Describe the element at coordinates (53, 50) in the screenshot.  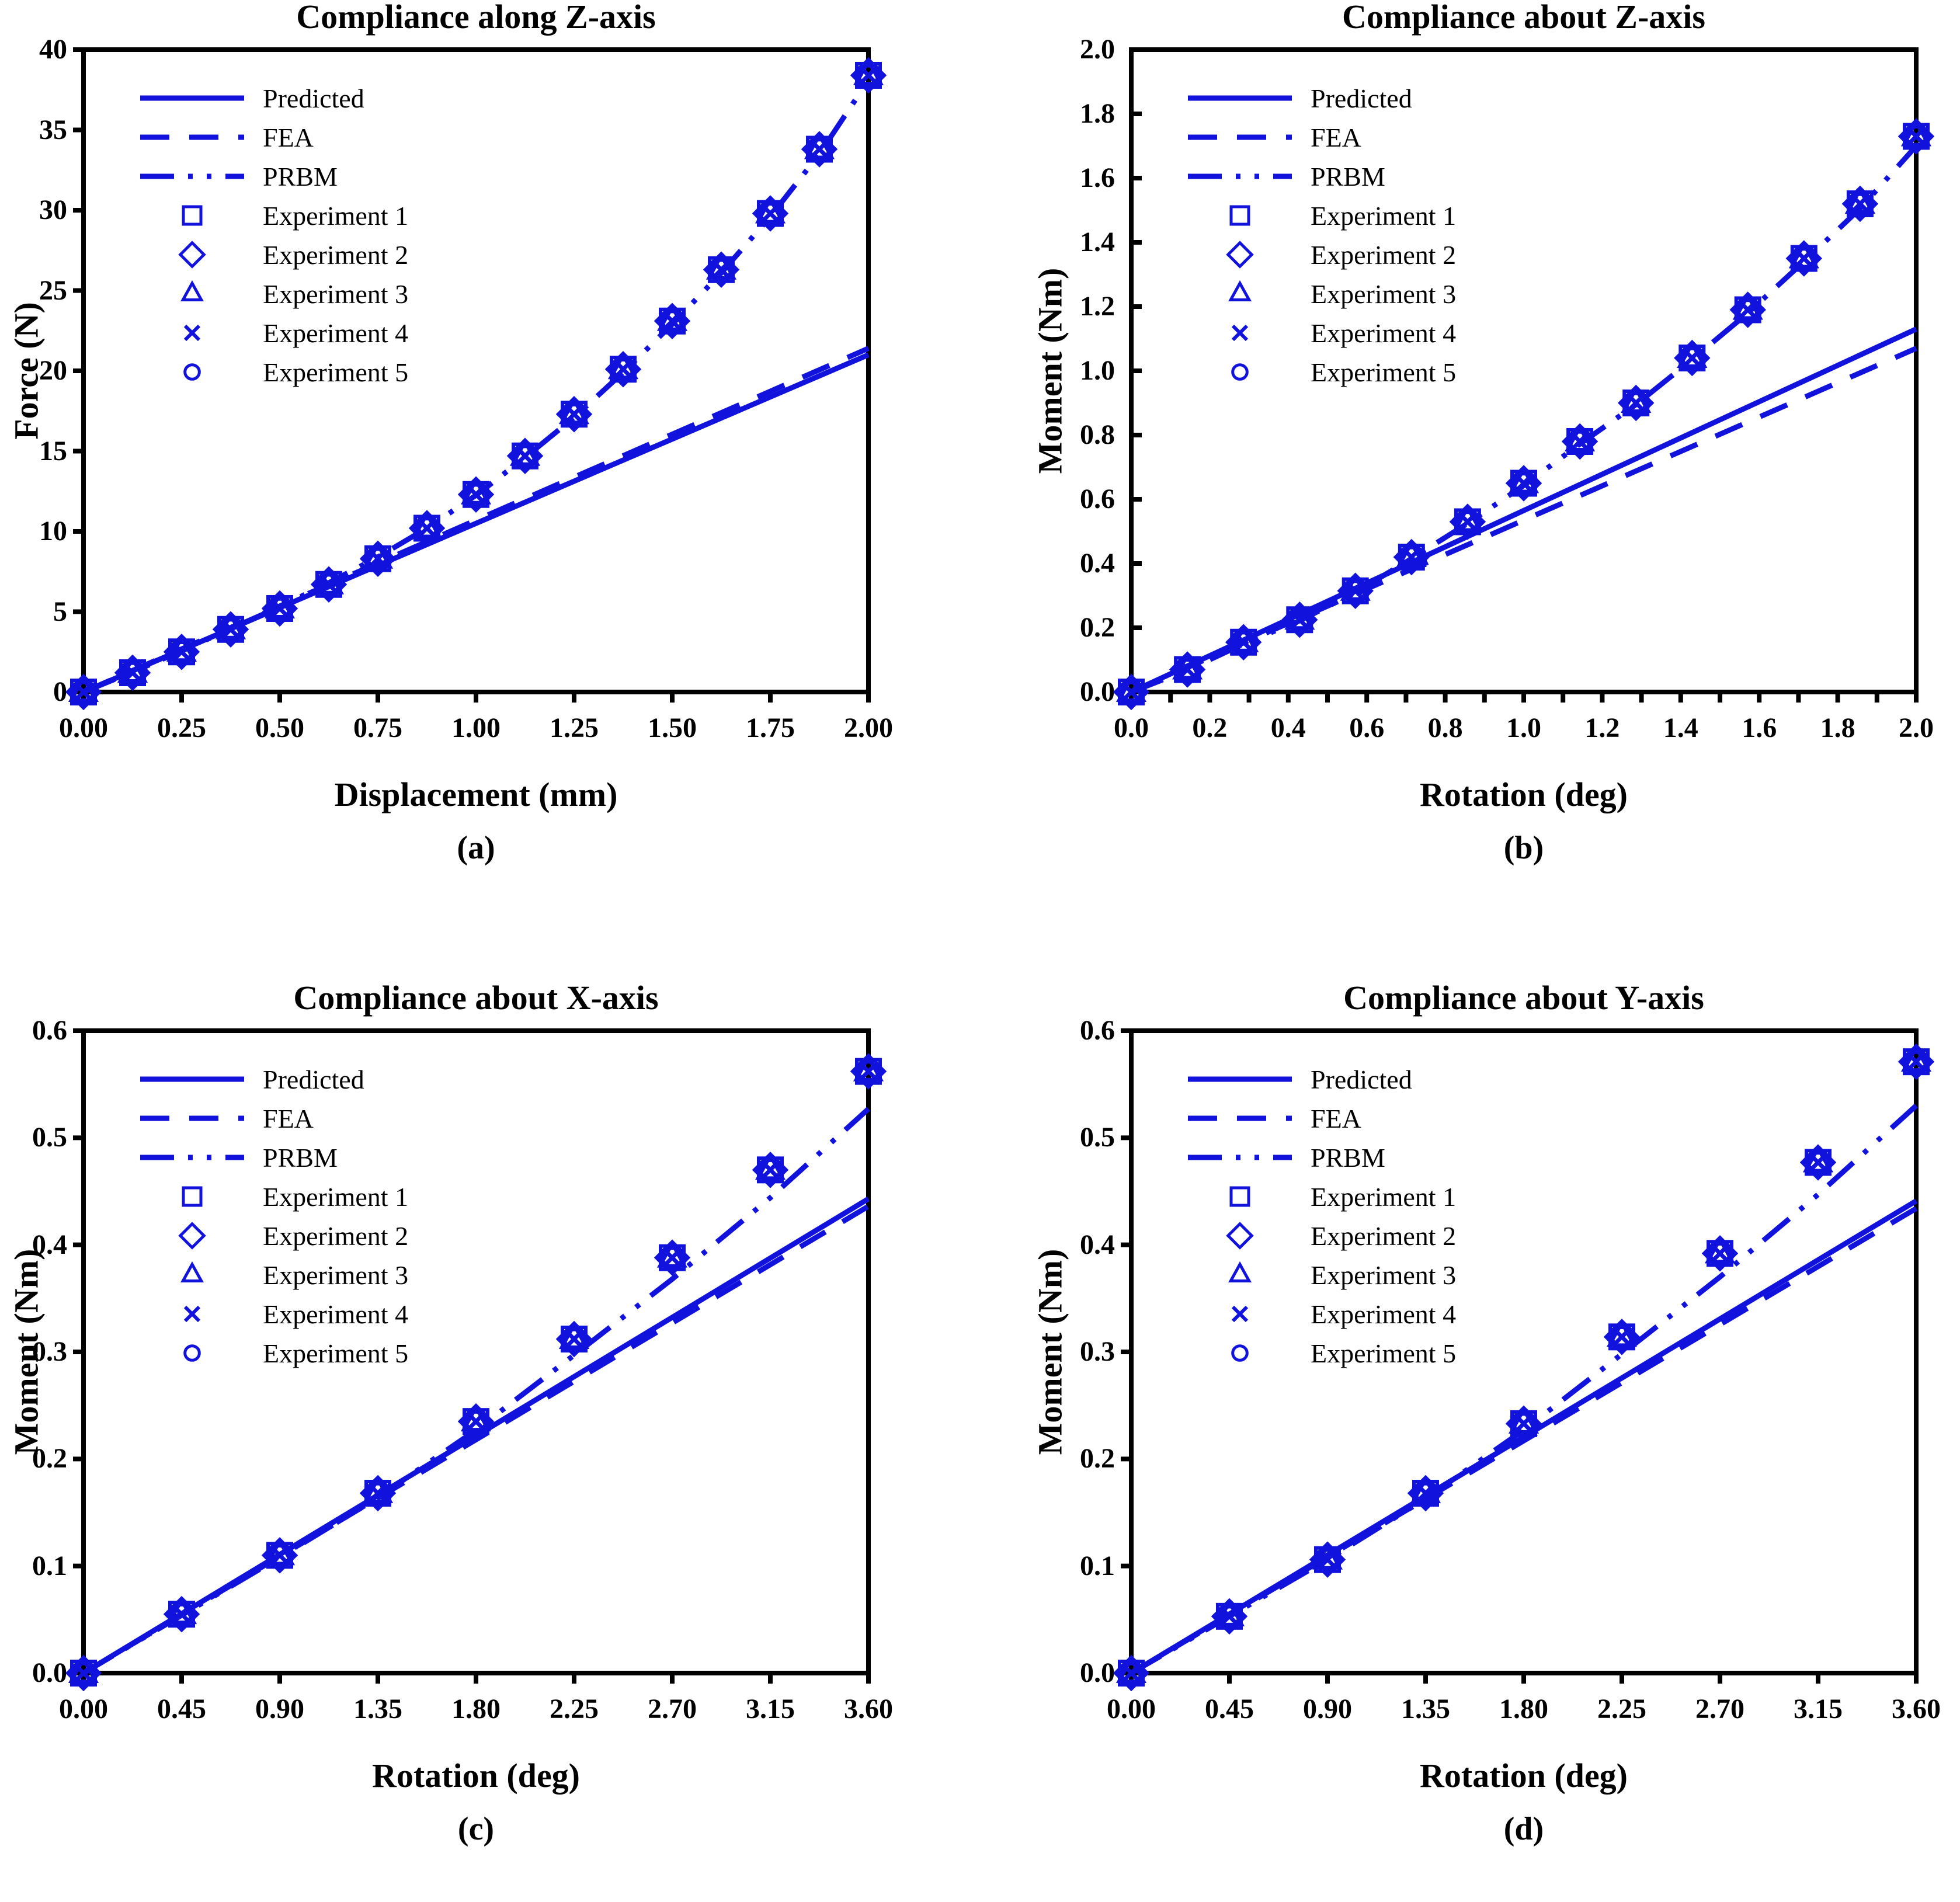
I see `y-tick-label: 40` at that location.